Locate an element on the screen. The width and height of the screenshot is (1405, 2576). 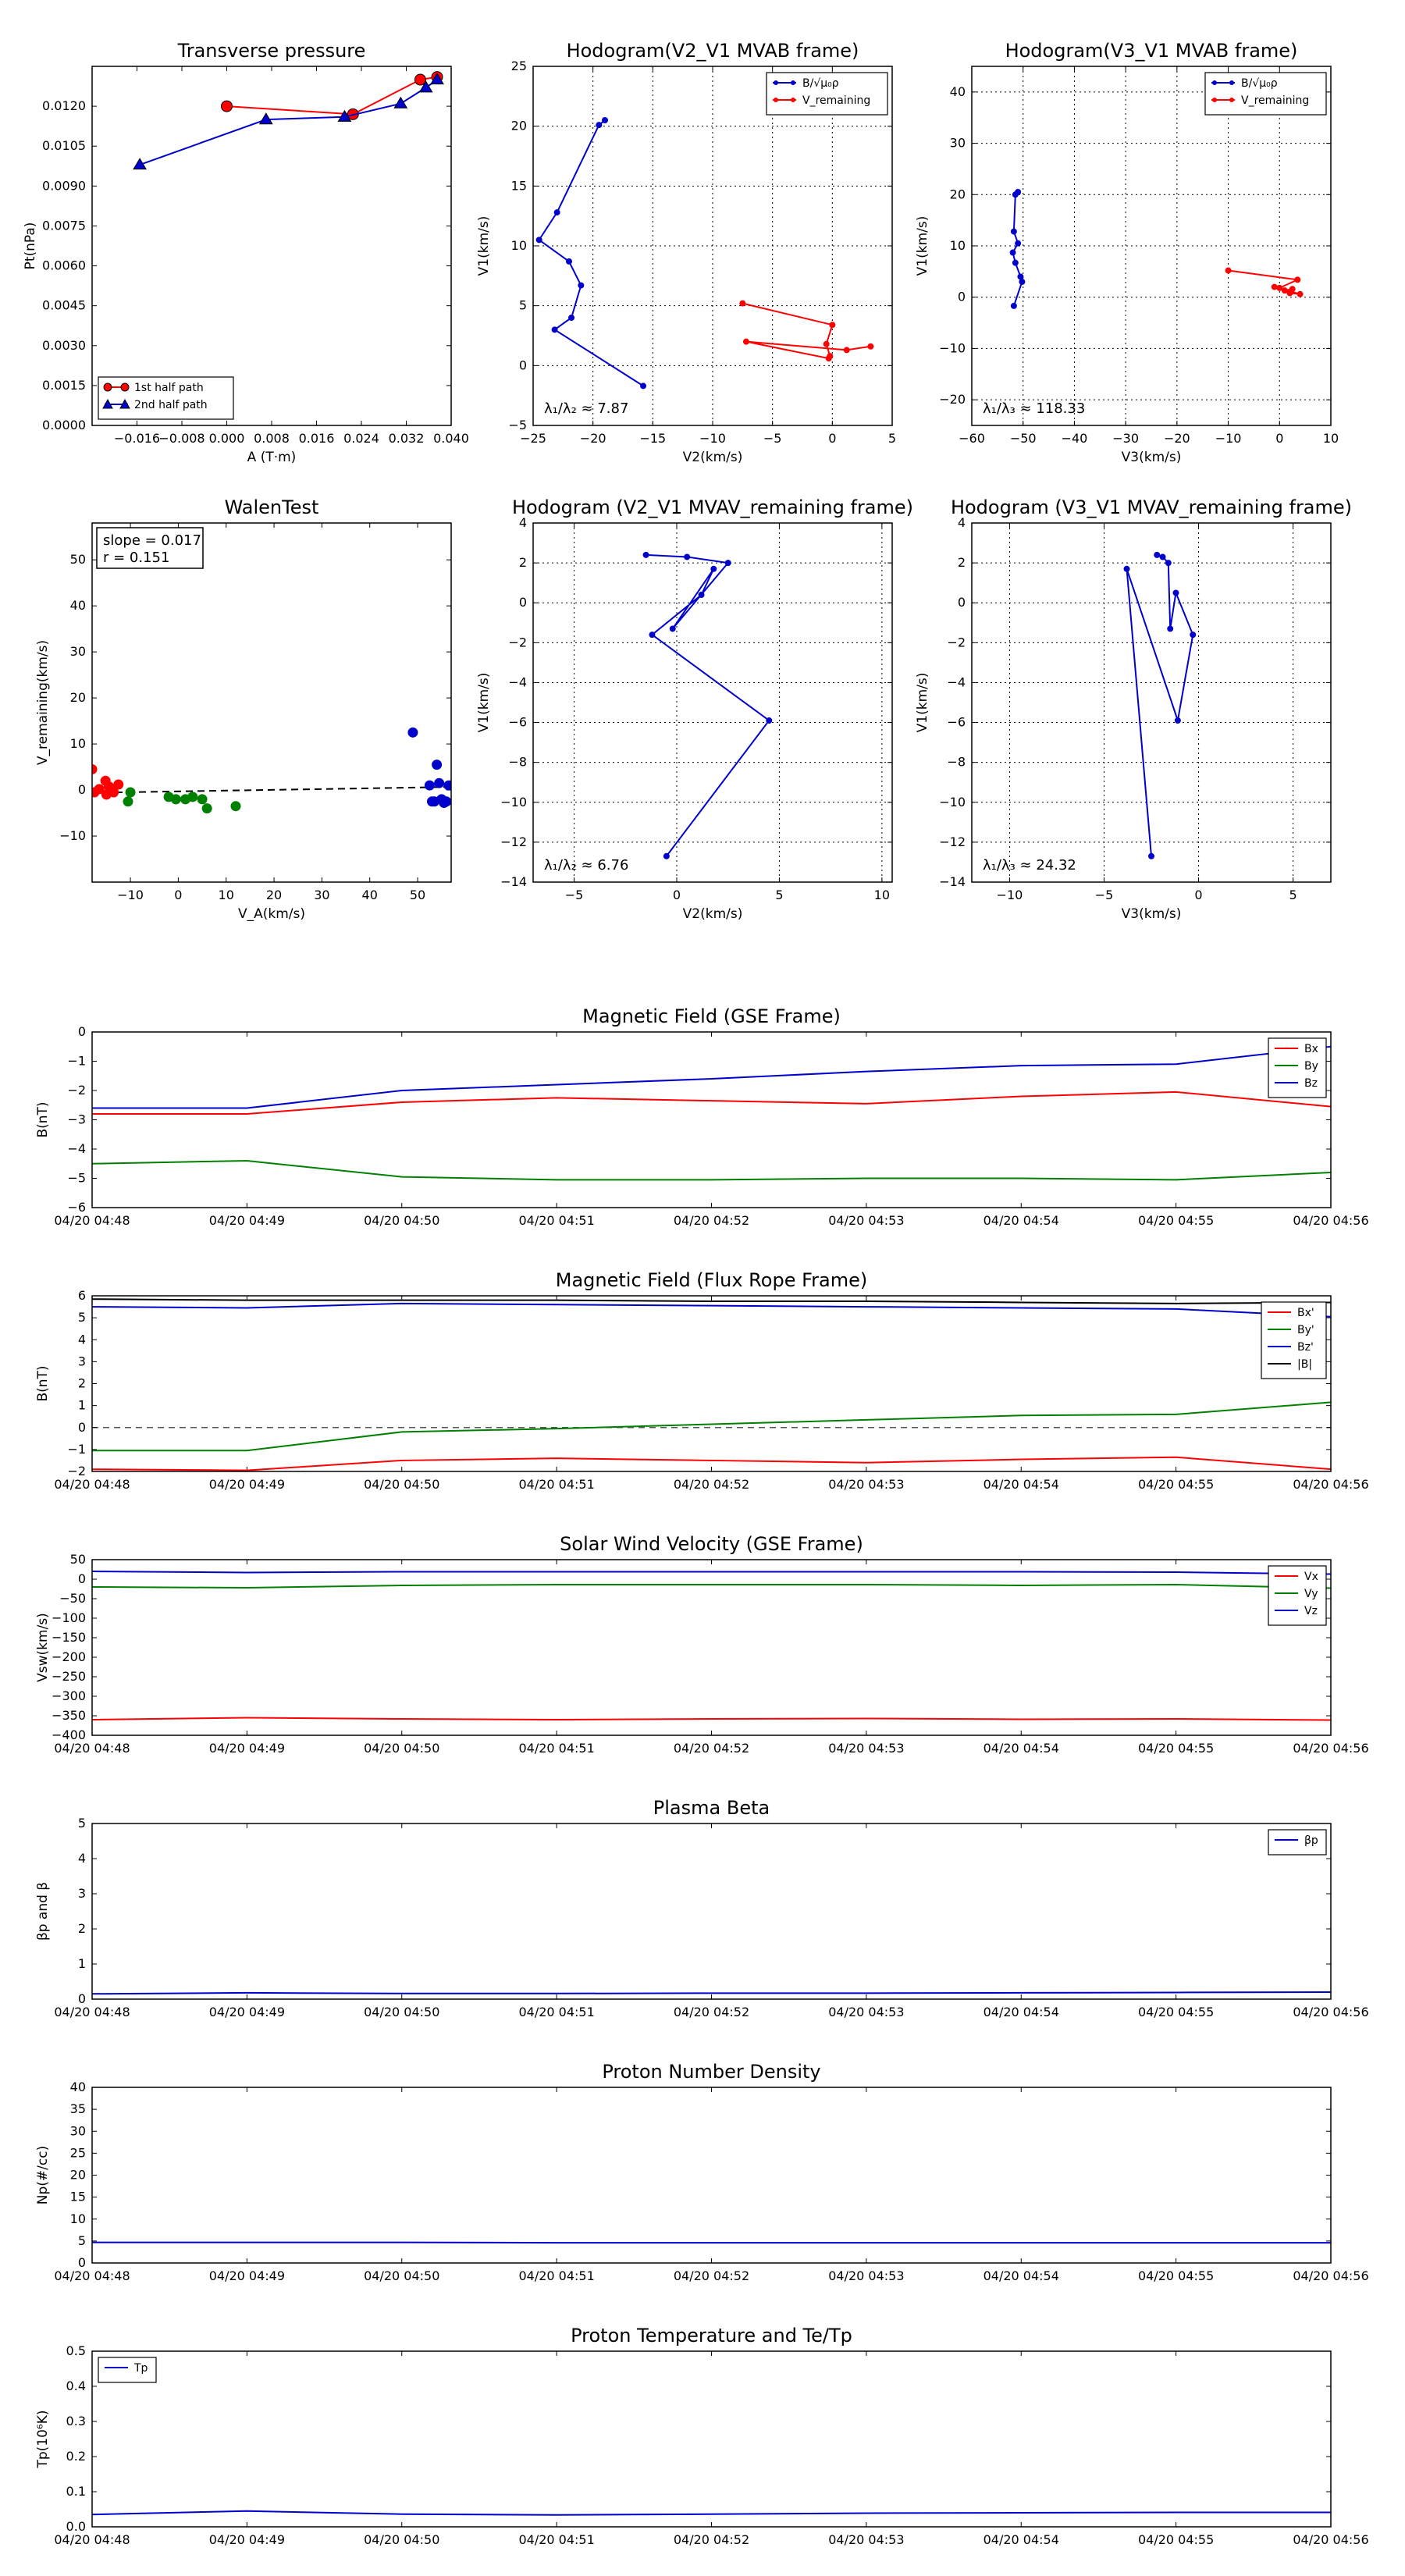
legend-entry: Bx' is located at coordinates (1305, 1313).